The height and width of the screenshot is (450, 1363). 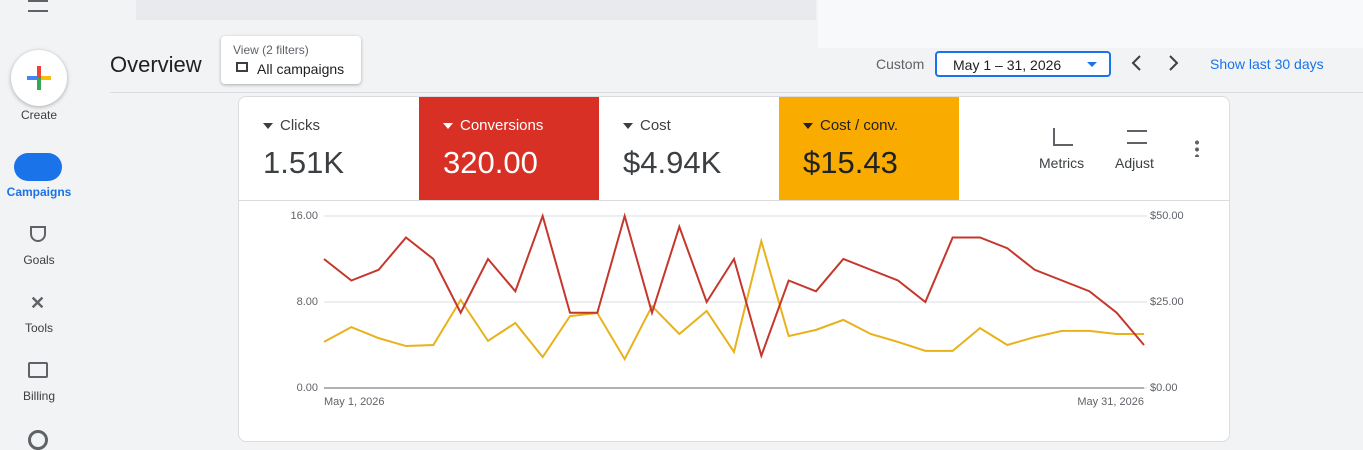 I want to click on page-title: Overview, so click(x=156, y=64).